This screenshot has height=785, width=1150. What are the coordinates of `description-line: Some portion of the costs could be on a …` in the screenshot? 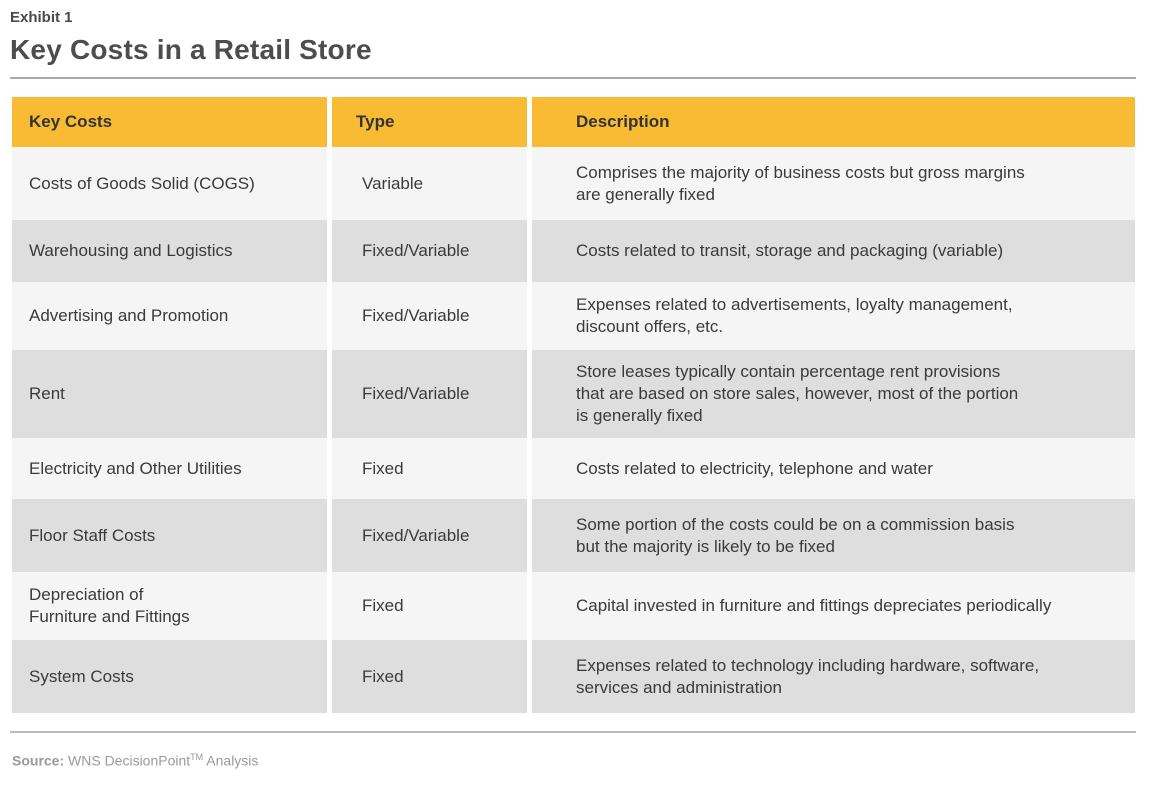 It's located at (795, 524).